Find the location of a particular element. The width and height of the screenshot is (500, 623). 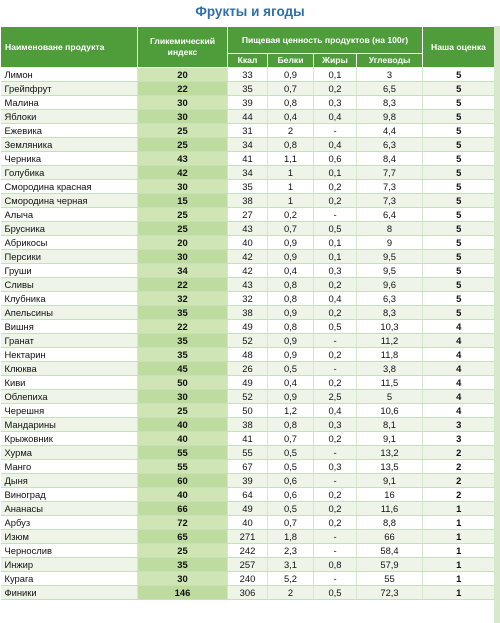

kcal-cell: 52 is located at coordinates (247, 340).